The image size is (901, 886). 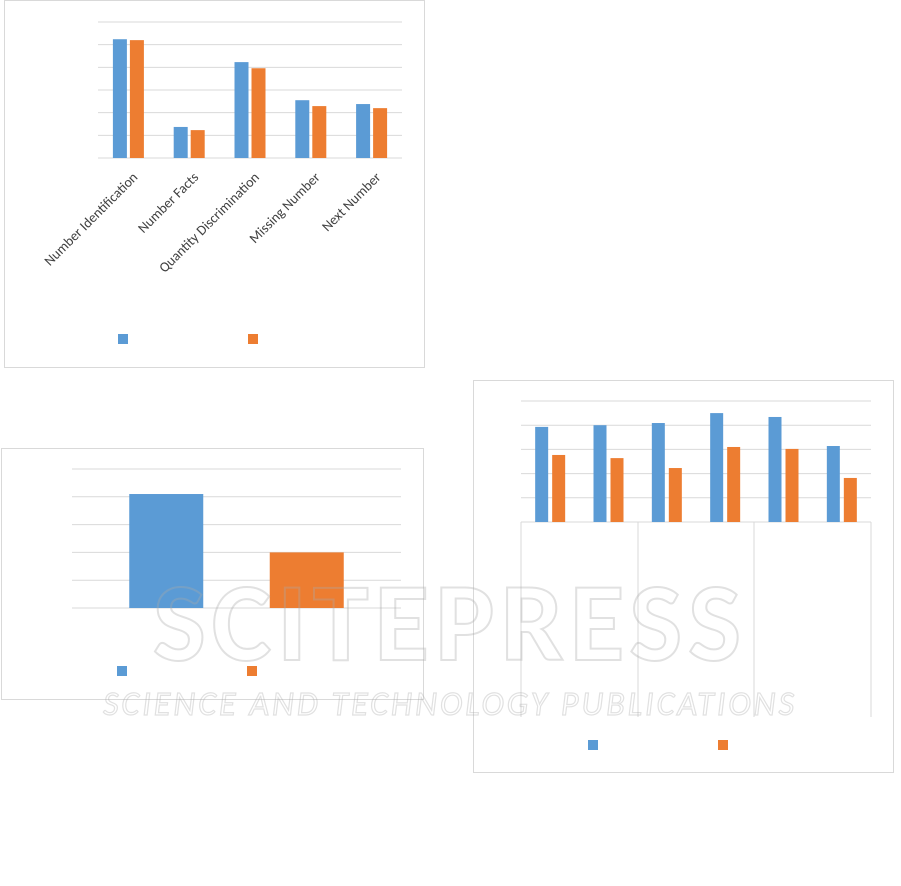 What do you see at coordinates (450, 622) in the screenshot?
I see `watermark-title: SCITEPRESS` at bounding box center [450, 622].